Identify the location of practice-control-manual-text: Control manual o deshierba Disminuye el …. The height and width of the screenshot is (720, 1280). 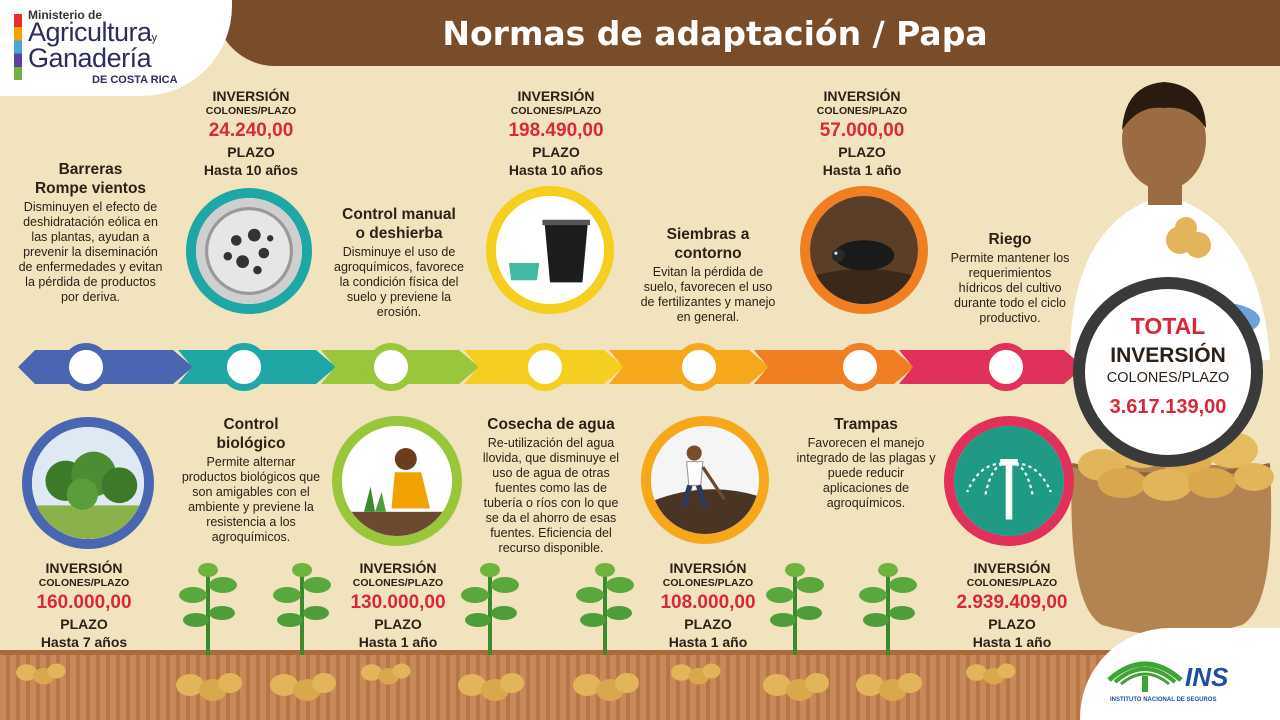
(399, 262).